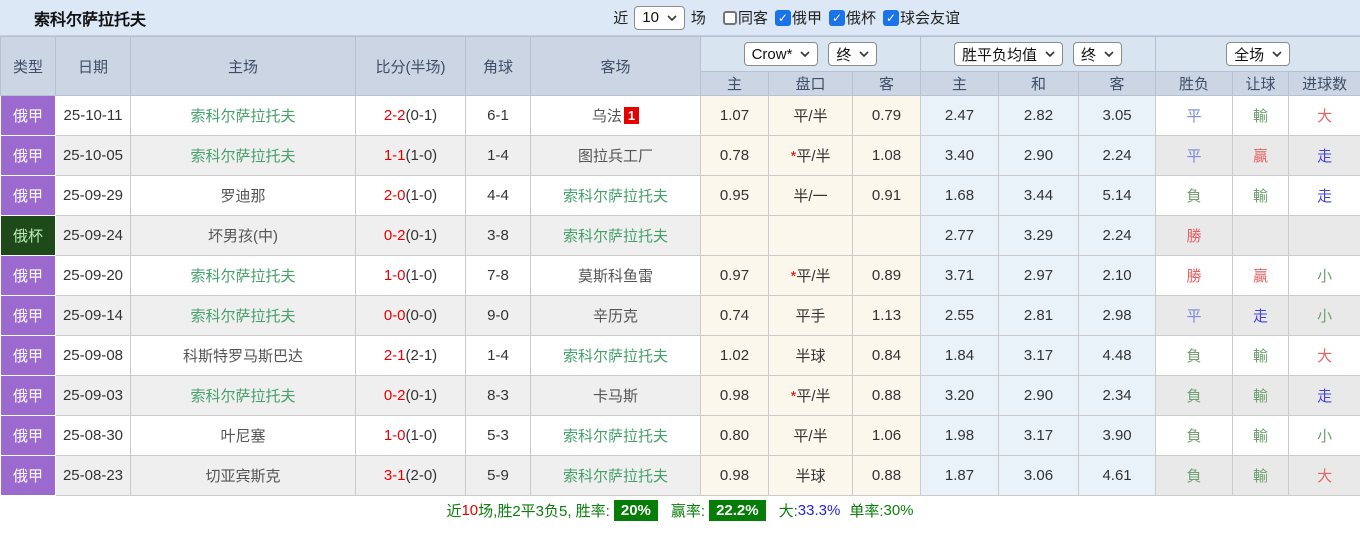 The height and width of the screenshot is (536, 1360). Describe the element at coordinates (1277, 54) in the screenshot. I see `chevron-down-icon` at that location.